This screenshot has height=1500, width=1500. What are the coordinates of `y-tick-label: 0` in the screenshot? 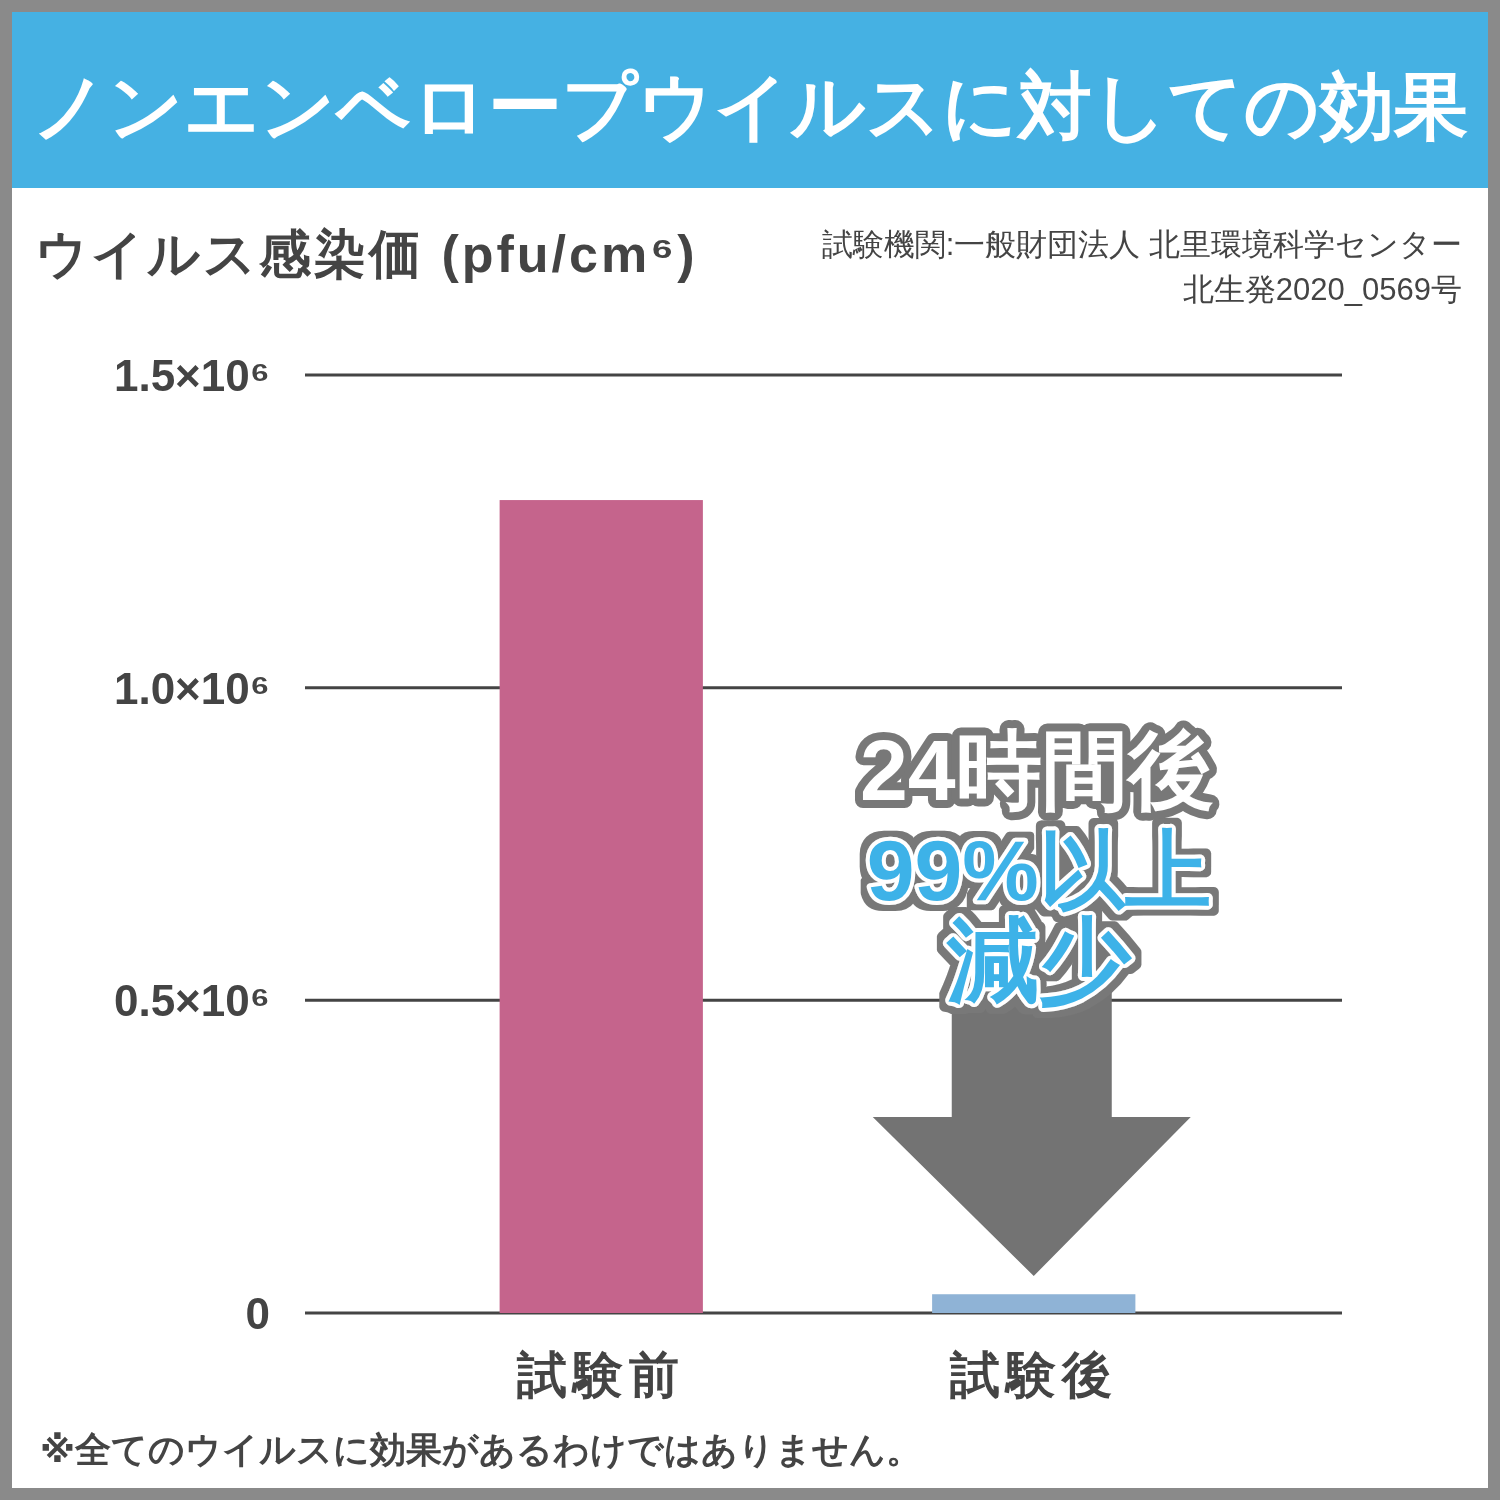 It's located at (257, 1313).